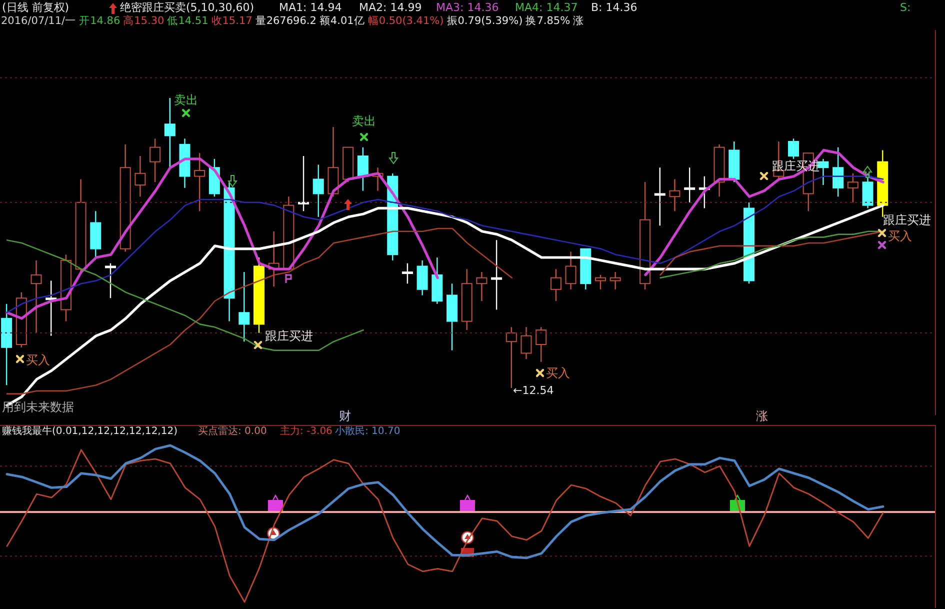  I want to click on chart-title: 赚钱我最牛(0.01,12,12,12,12,12,12), so click(90, 431).